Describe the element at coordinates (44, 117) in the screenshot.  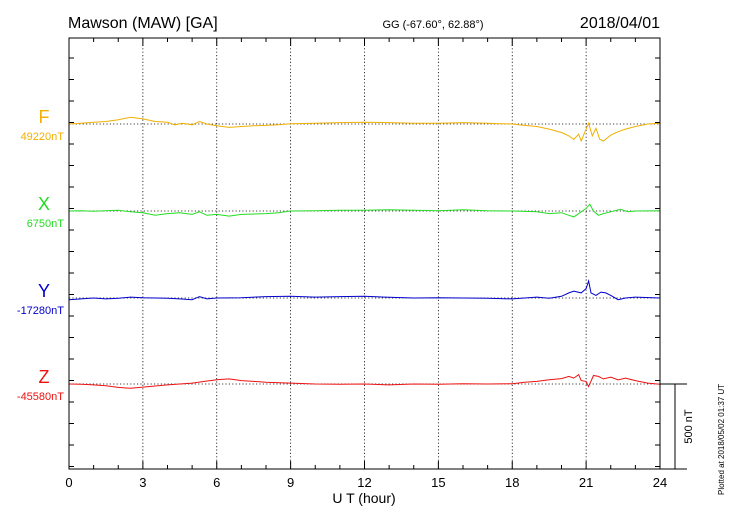
I see `component-label-f: F` at that location.